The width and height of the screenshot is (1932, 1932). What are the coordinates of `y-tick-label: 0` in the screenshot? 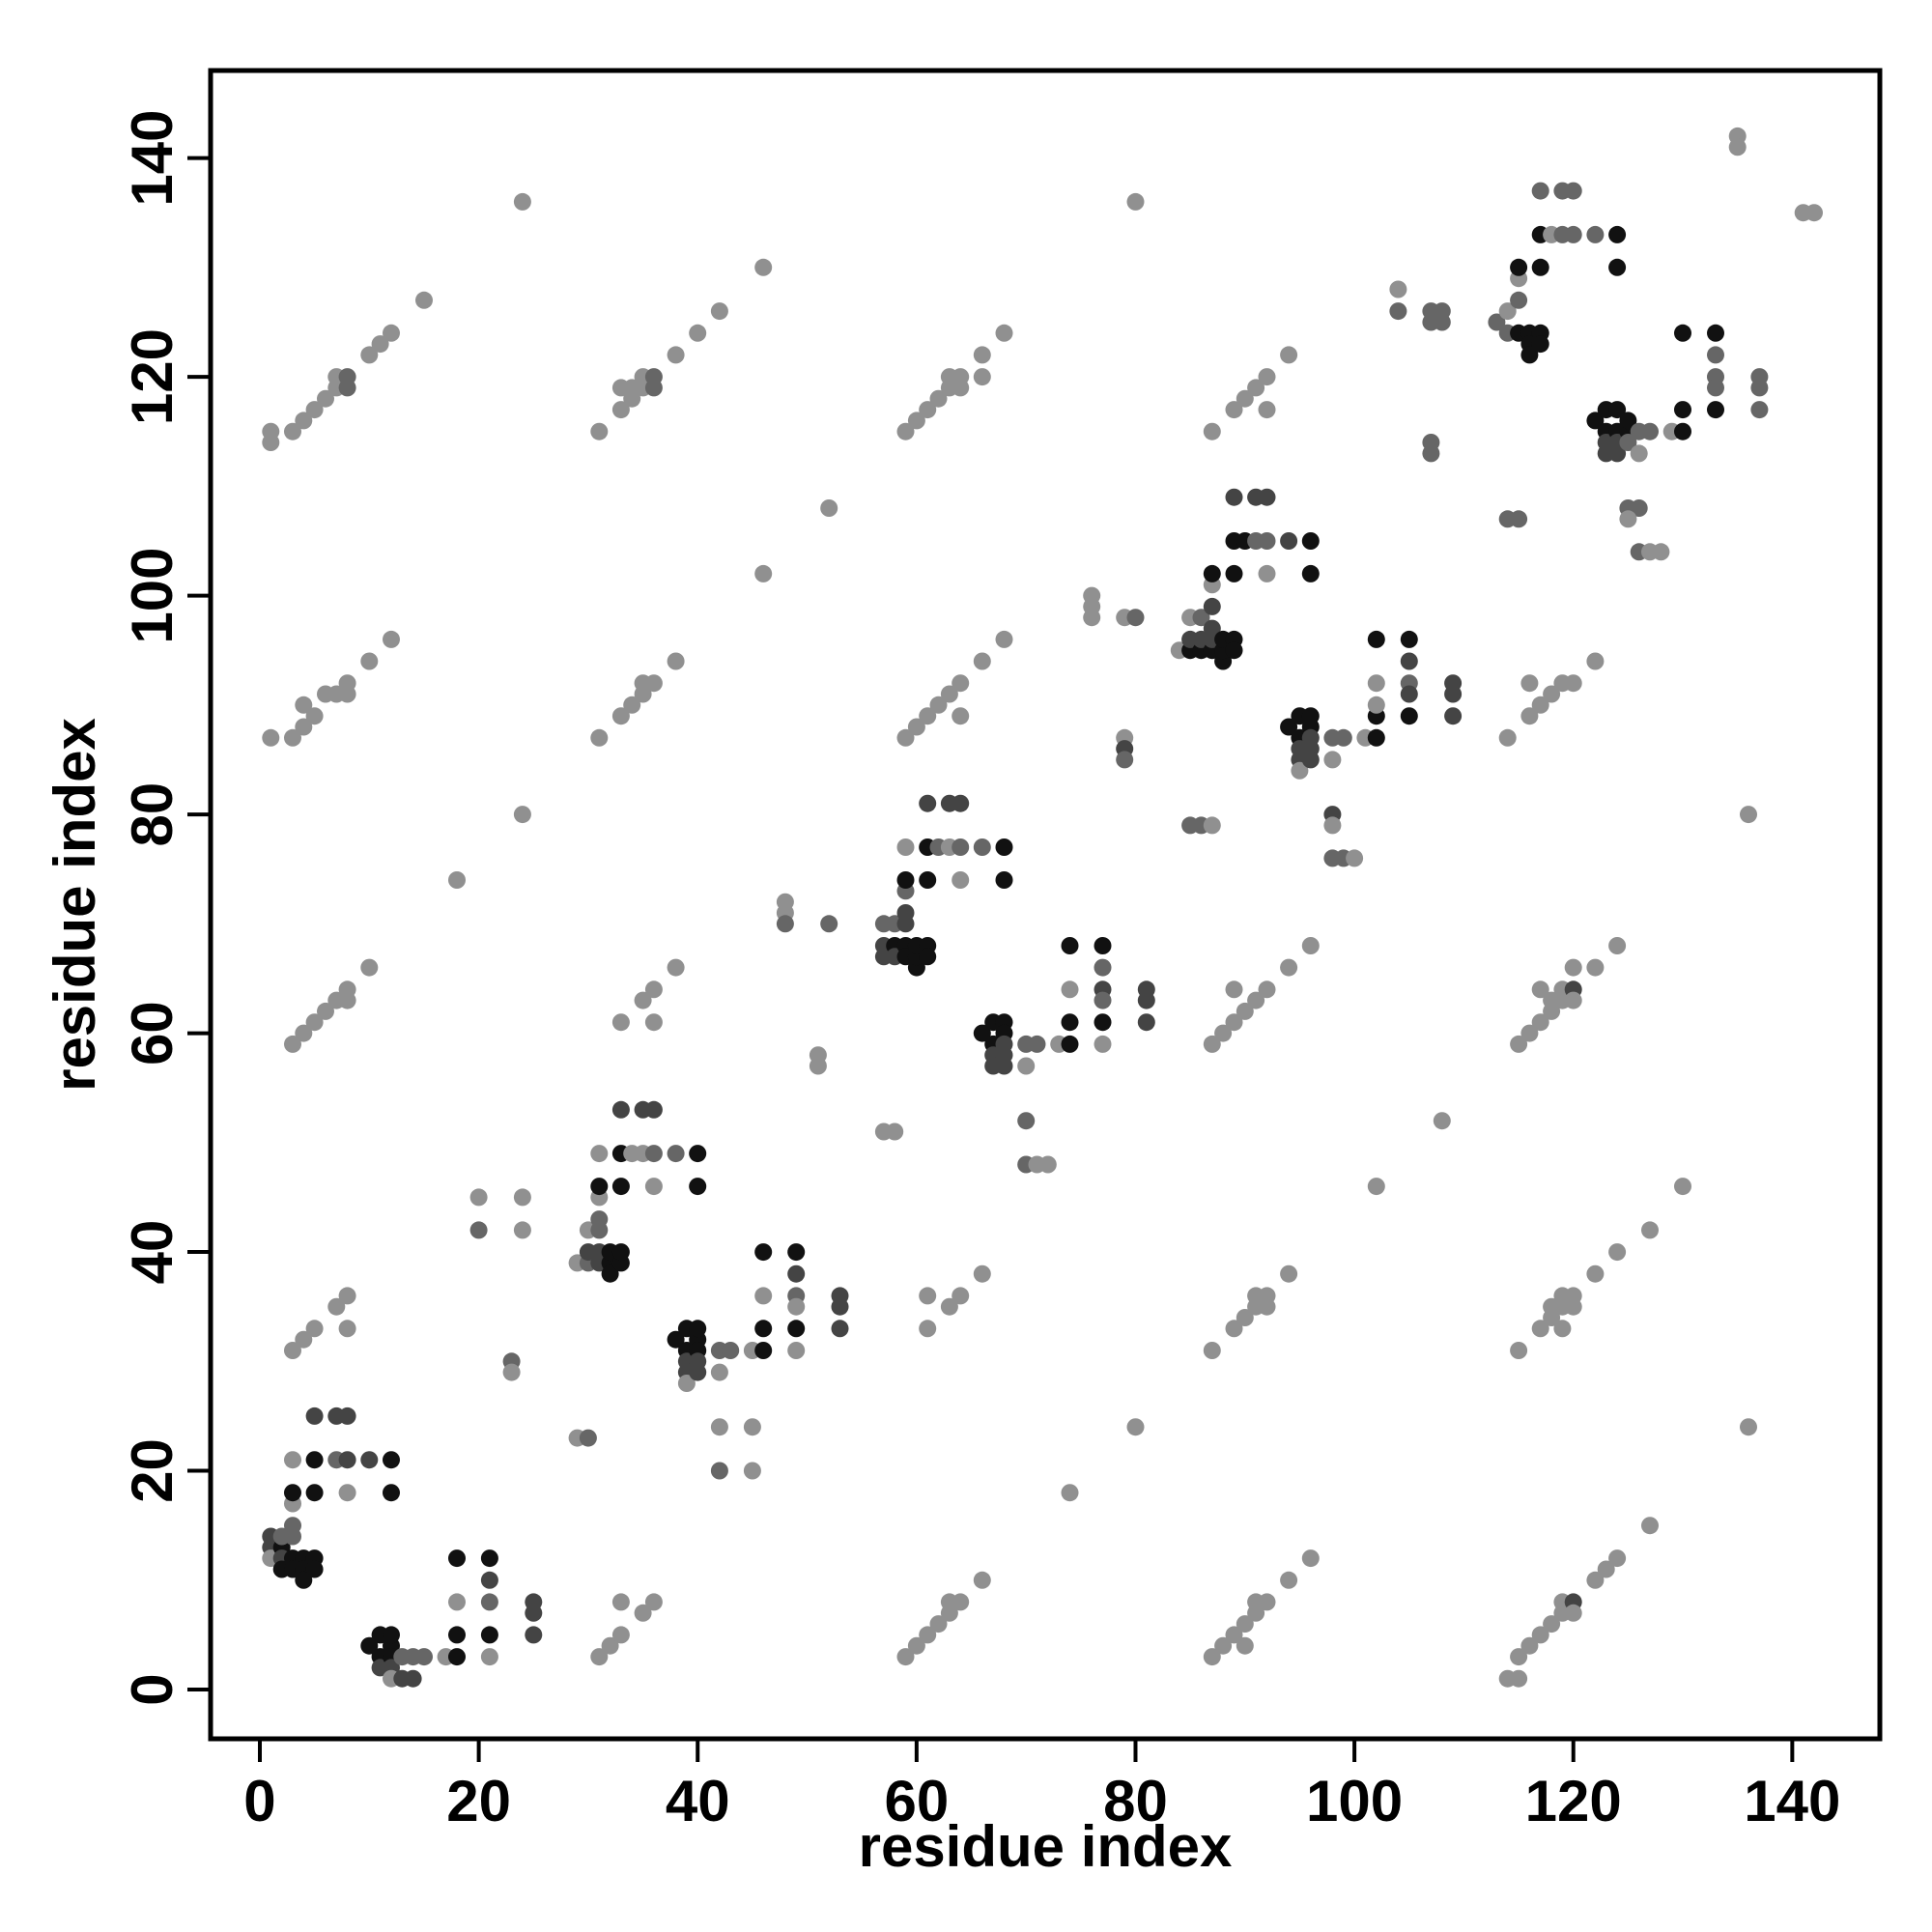 It's located at (152, 1689).